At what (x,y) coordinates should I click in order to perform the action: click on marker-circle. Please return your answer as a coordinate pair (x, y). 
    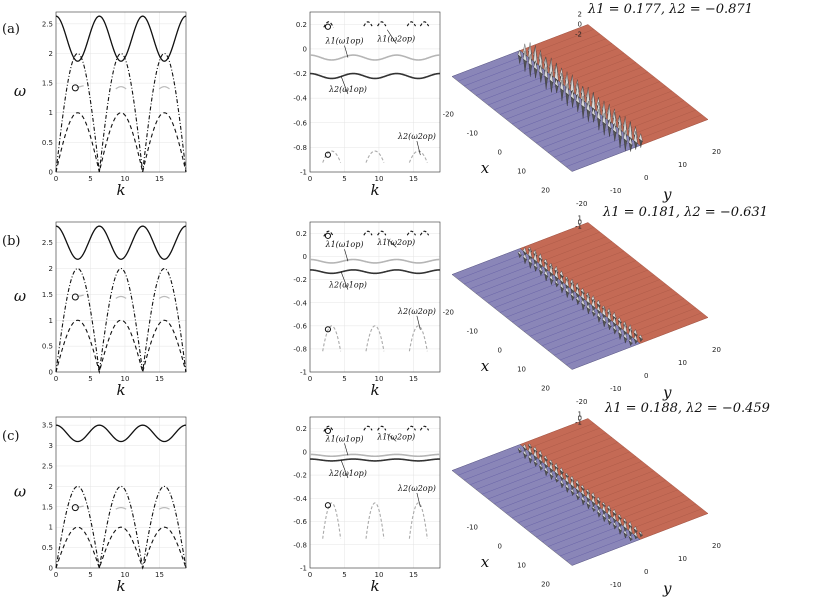
    Looking at the image, I should click on (75, 508).